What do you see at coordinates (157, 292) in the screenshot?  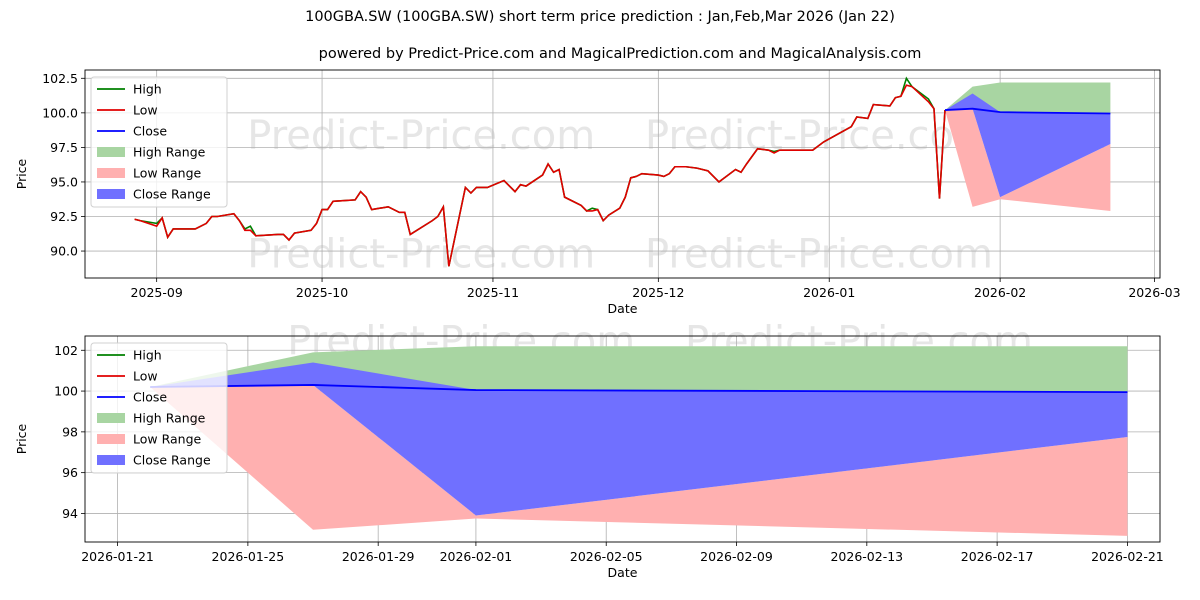 I see `x-tick-label: 2025-09` at bounding box center [157, 292].